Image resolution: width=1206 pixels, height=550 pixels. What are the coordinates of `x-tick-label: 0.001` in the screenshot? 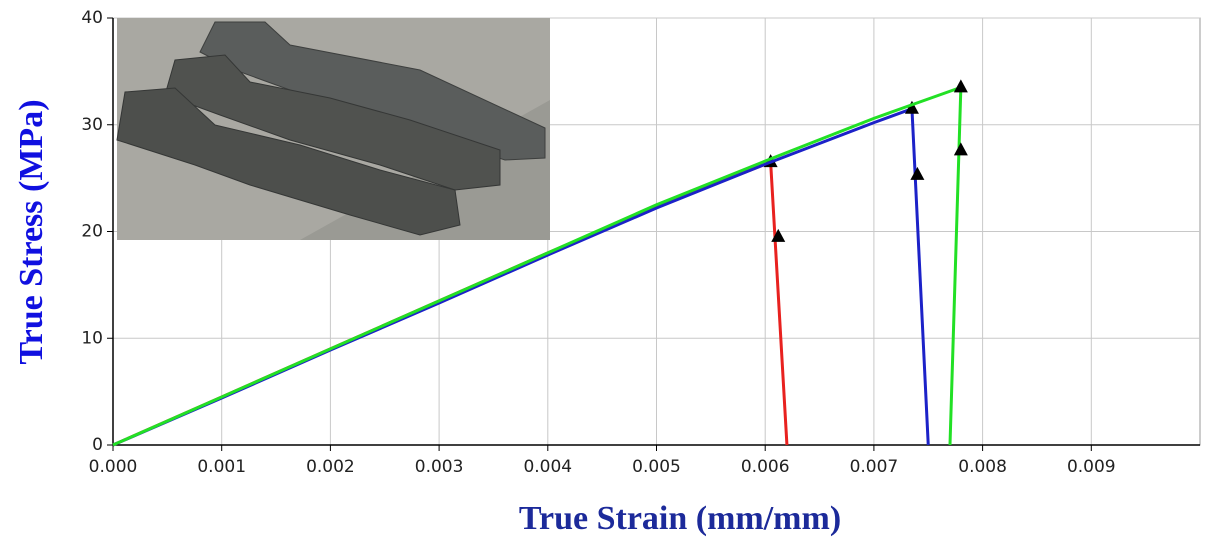 It's located at (221, 467).